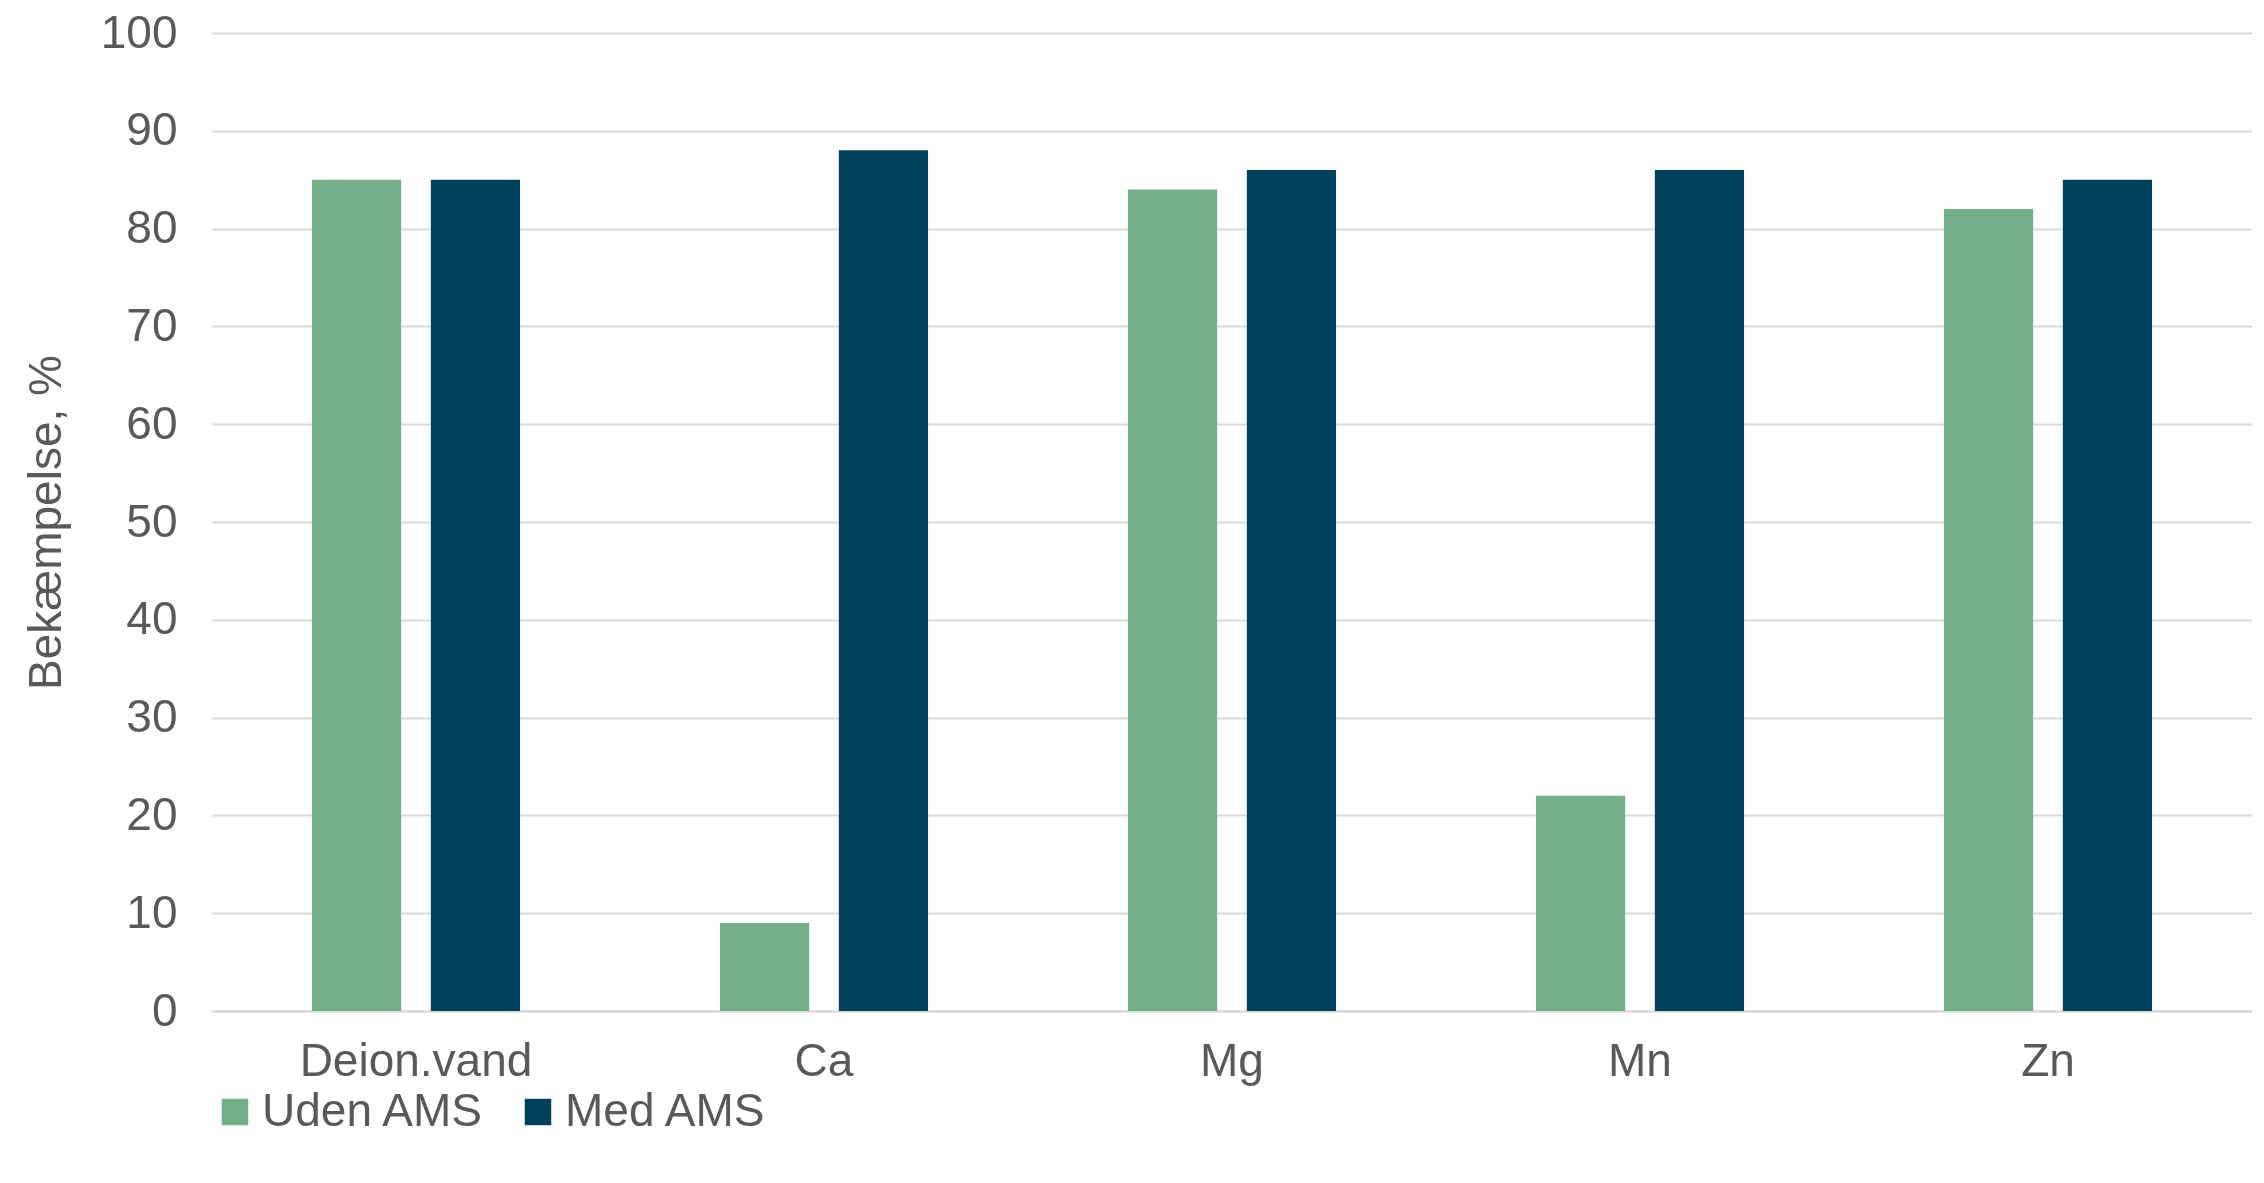 The image size is (2264, 1183). I want to click on x-tick-label: Mn, so click(1640, 1059).